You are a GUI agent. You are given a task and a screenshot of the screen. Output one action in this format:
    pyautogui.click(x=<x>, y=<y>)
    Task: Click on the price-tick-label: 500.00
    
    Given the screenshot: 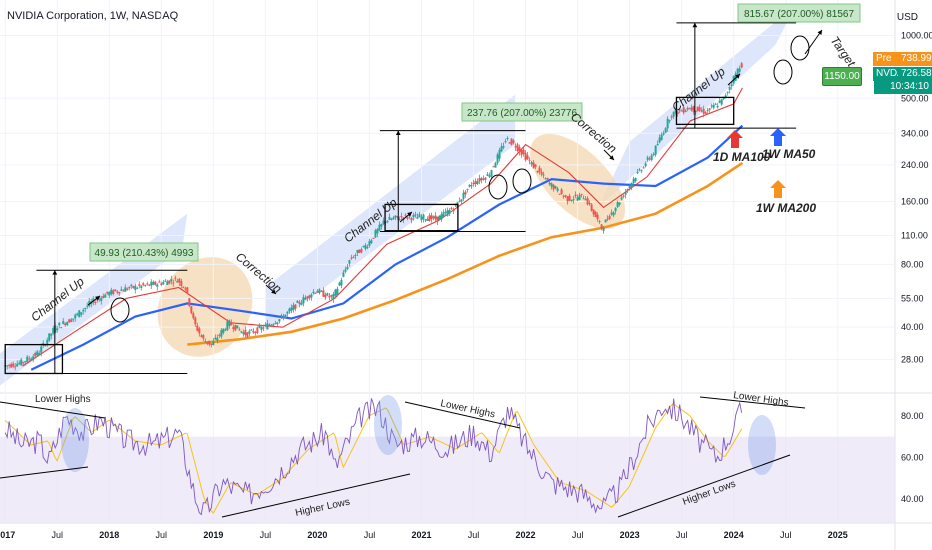 What is the action you would take?
    pyautogui.click(x=915, y=98)
    